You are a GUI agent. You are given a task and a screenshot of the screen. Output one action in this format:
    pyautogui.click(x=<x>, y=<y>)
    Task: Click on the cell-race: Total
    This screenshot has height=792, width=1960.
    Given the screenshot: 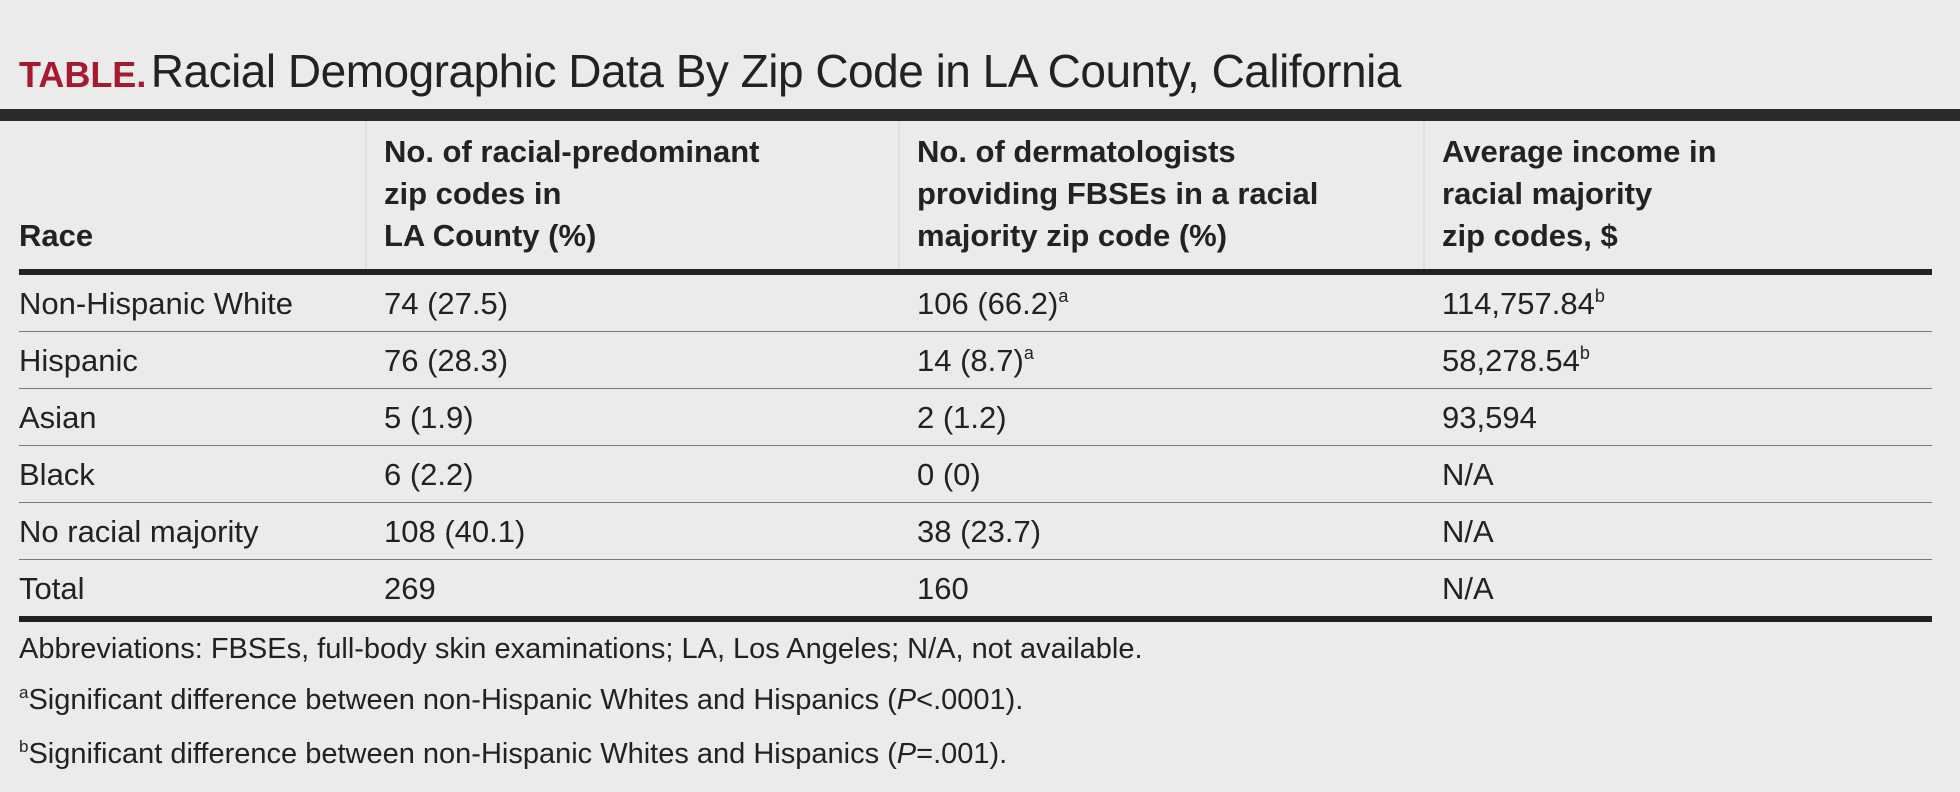 What is the action you would take?
    pyautogui.click(x=52, y=588)
    